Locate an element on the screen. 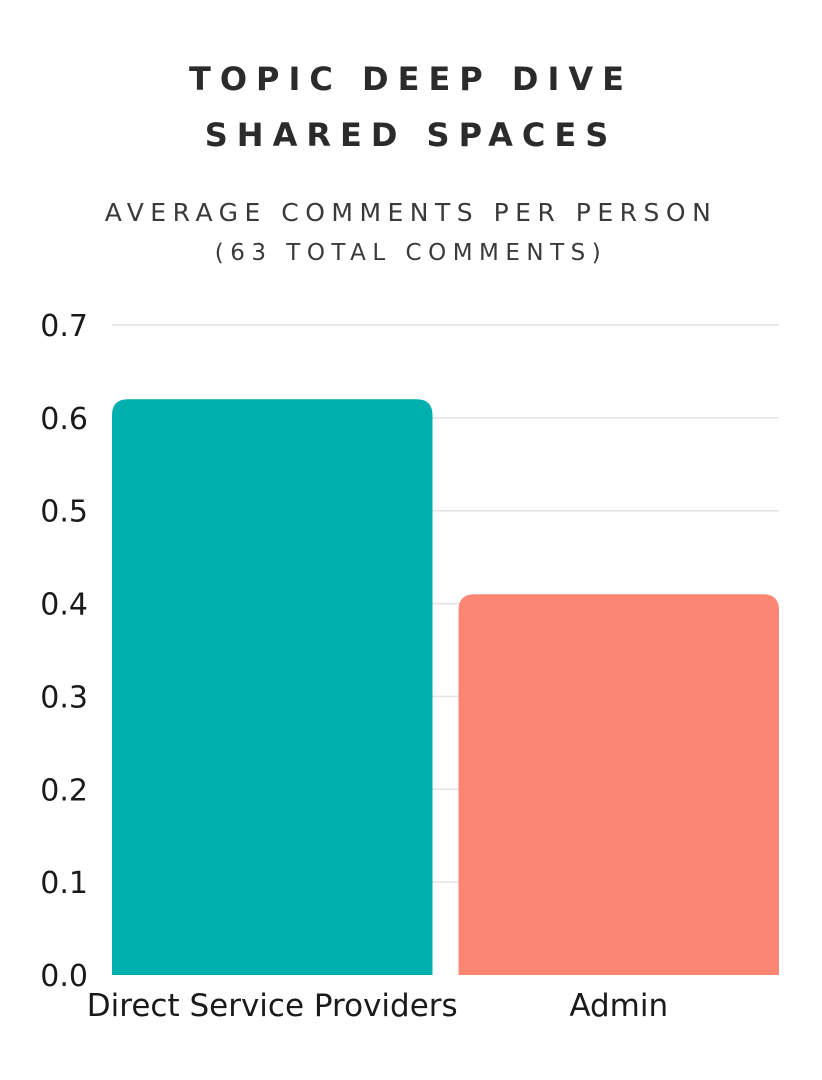 This screenshot has width=822, height=1080. y-tick-label: 0.7 is located at coordinates (64, 326).